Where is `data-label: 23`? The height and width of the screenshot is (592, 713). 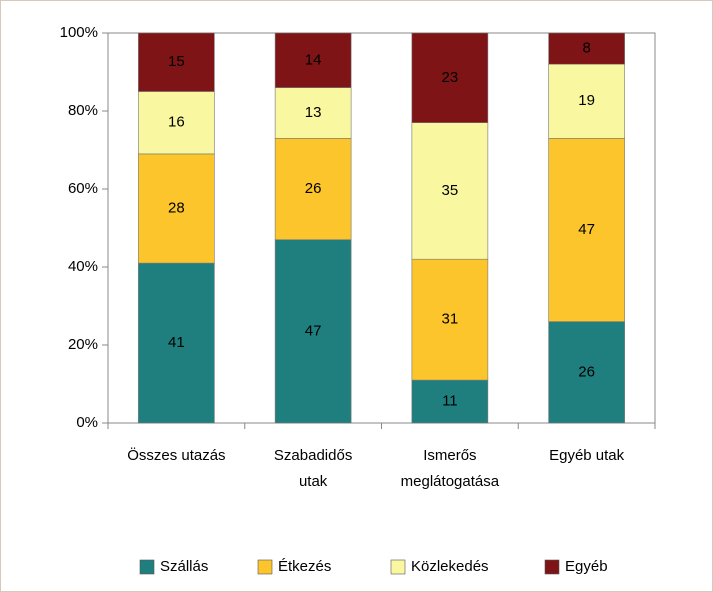
data-label: 23 is located at coordinates (450, 77).